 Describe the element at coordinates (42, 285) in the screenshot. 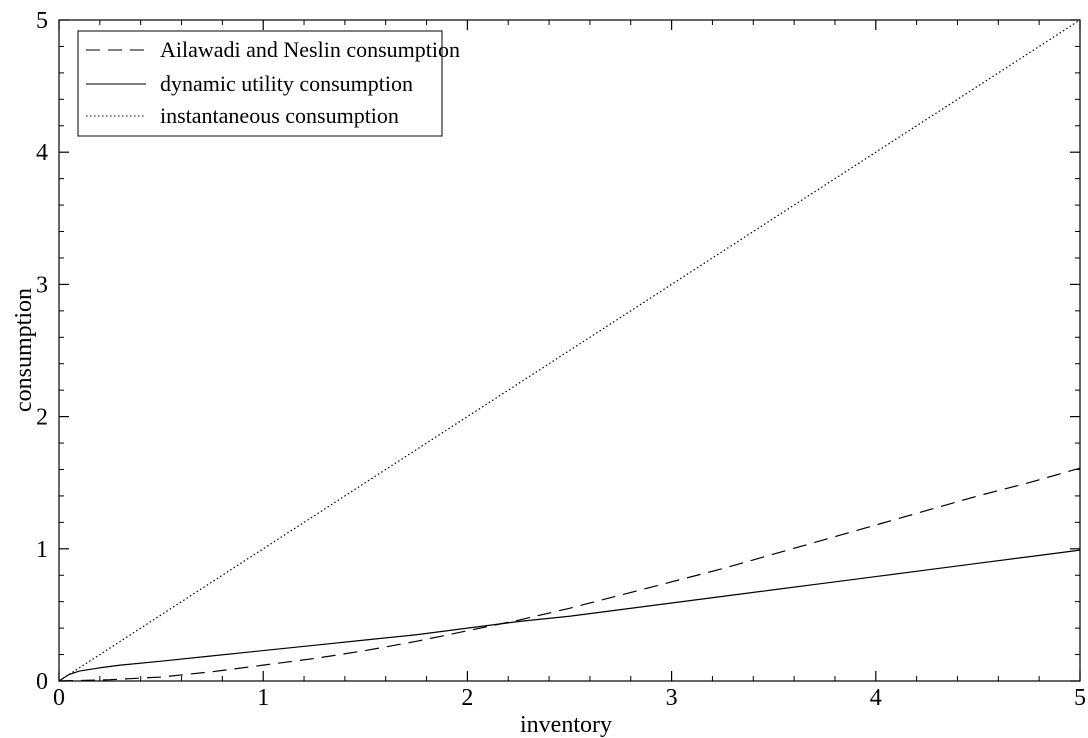

I see `y-tick-label: 3` at that location.